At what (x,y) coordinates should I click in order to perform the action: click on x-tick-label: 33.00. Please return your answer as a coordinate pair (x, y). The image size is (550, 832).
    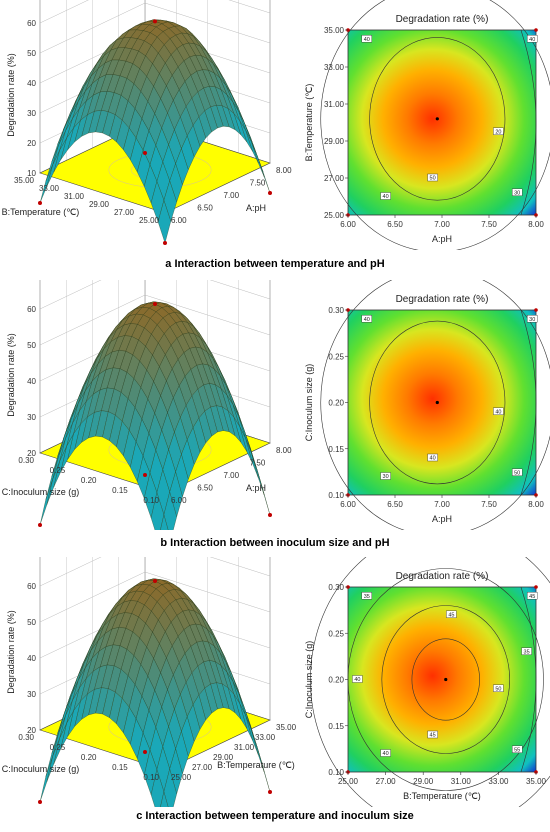
    Looking at the image, I should click on (498, 781).